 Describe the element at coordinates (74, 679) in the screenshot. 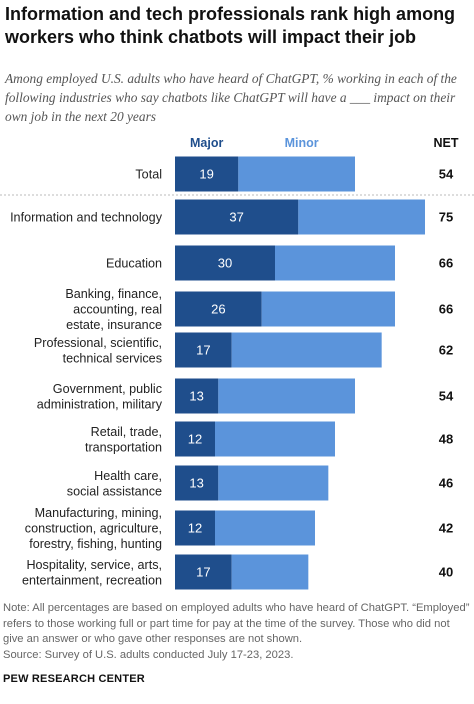

I see `footer-brand: PEW RESEARCH CENTER` at that location.